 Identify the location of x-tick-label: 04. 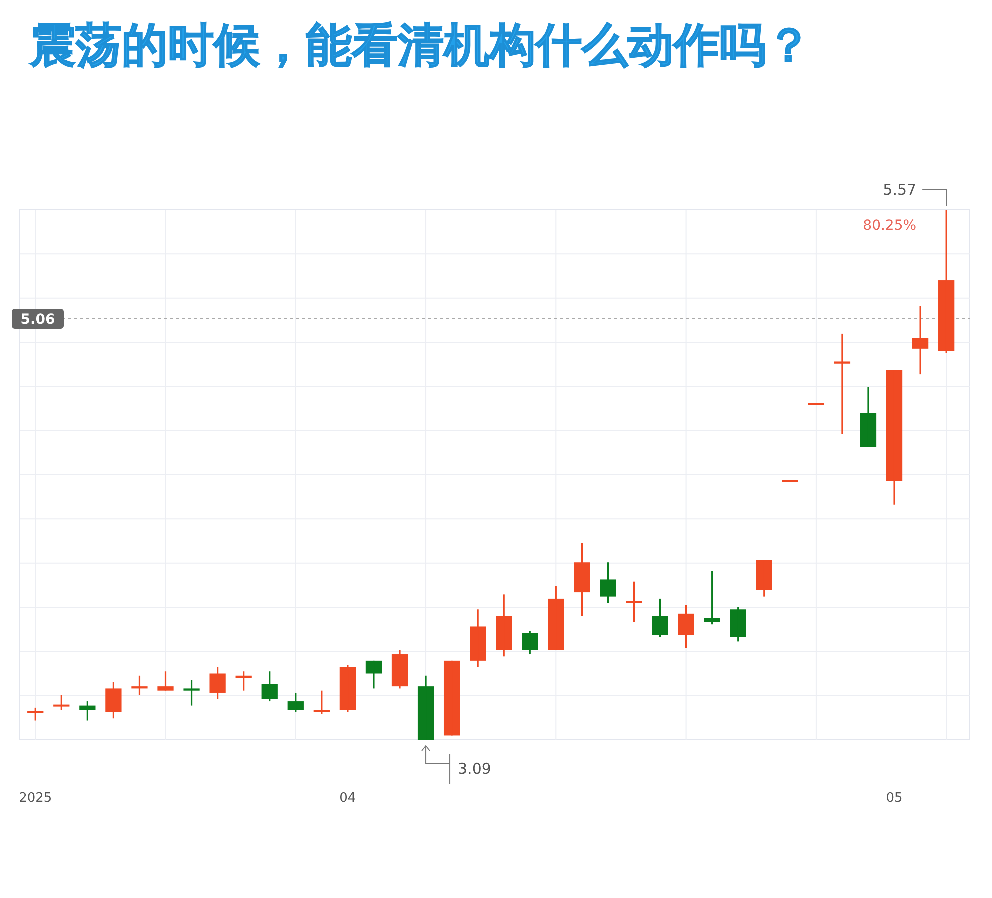
(348, 798).